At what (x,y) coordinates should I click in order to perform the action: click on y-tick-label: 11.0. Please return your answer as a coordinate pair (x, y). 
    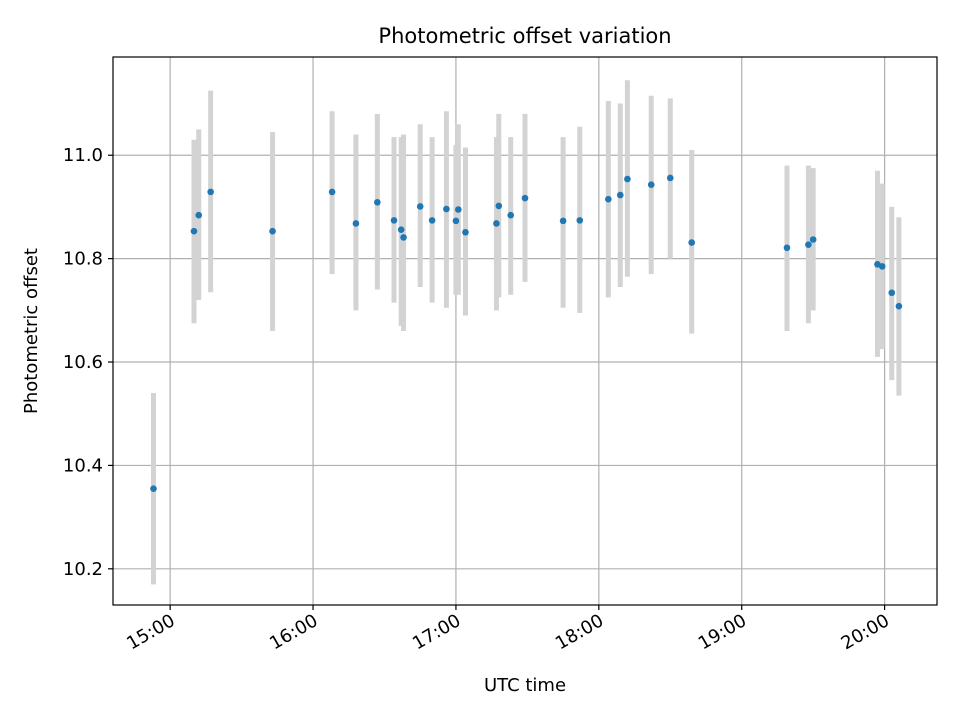
    Looking at the image, I should click on (83, 155).